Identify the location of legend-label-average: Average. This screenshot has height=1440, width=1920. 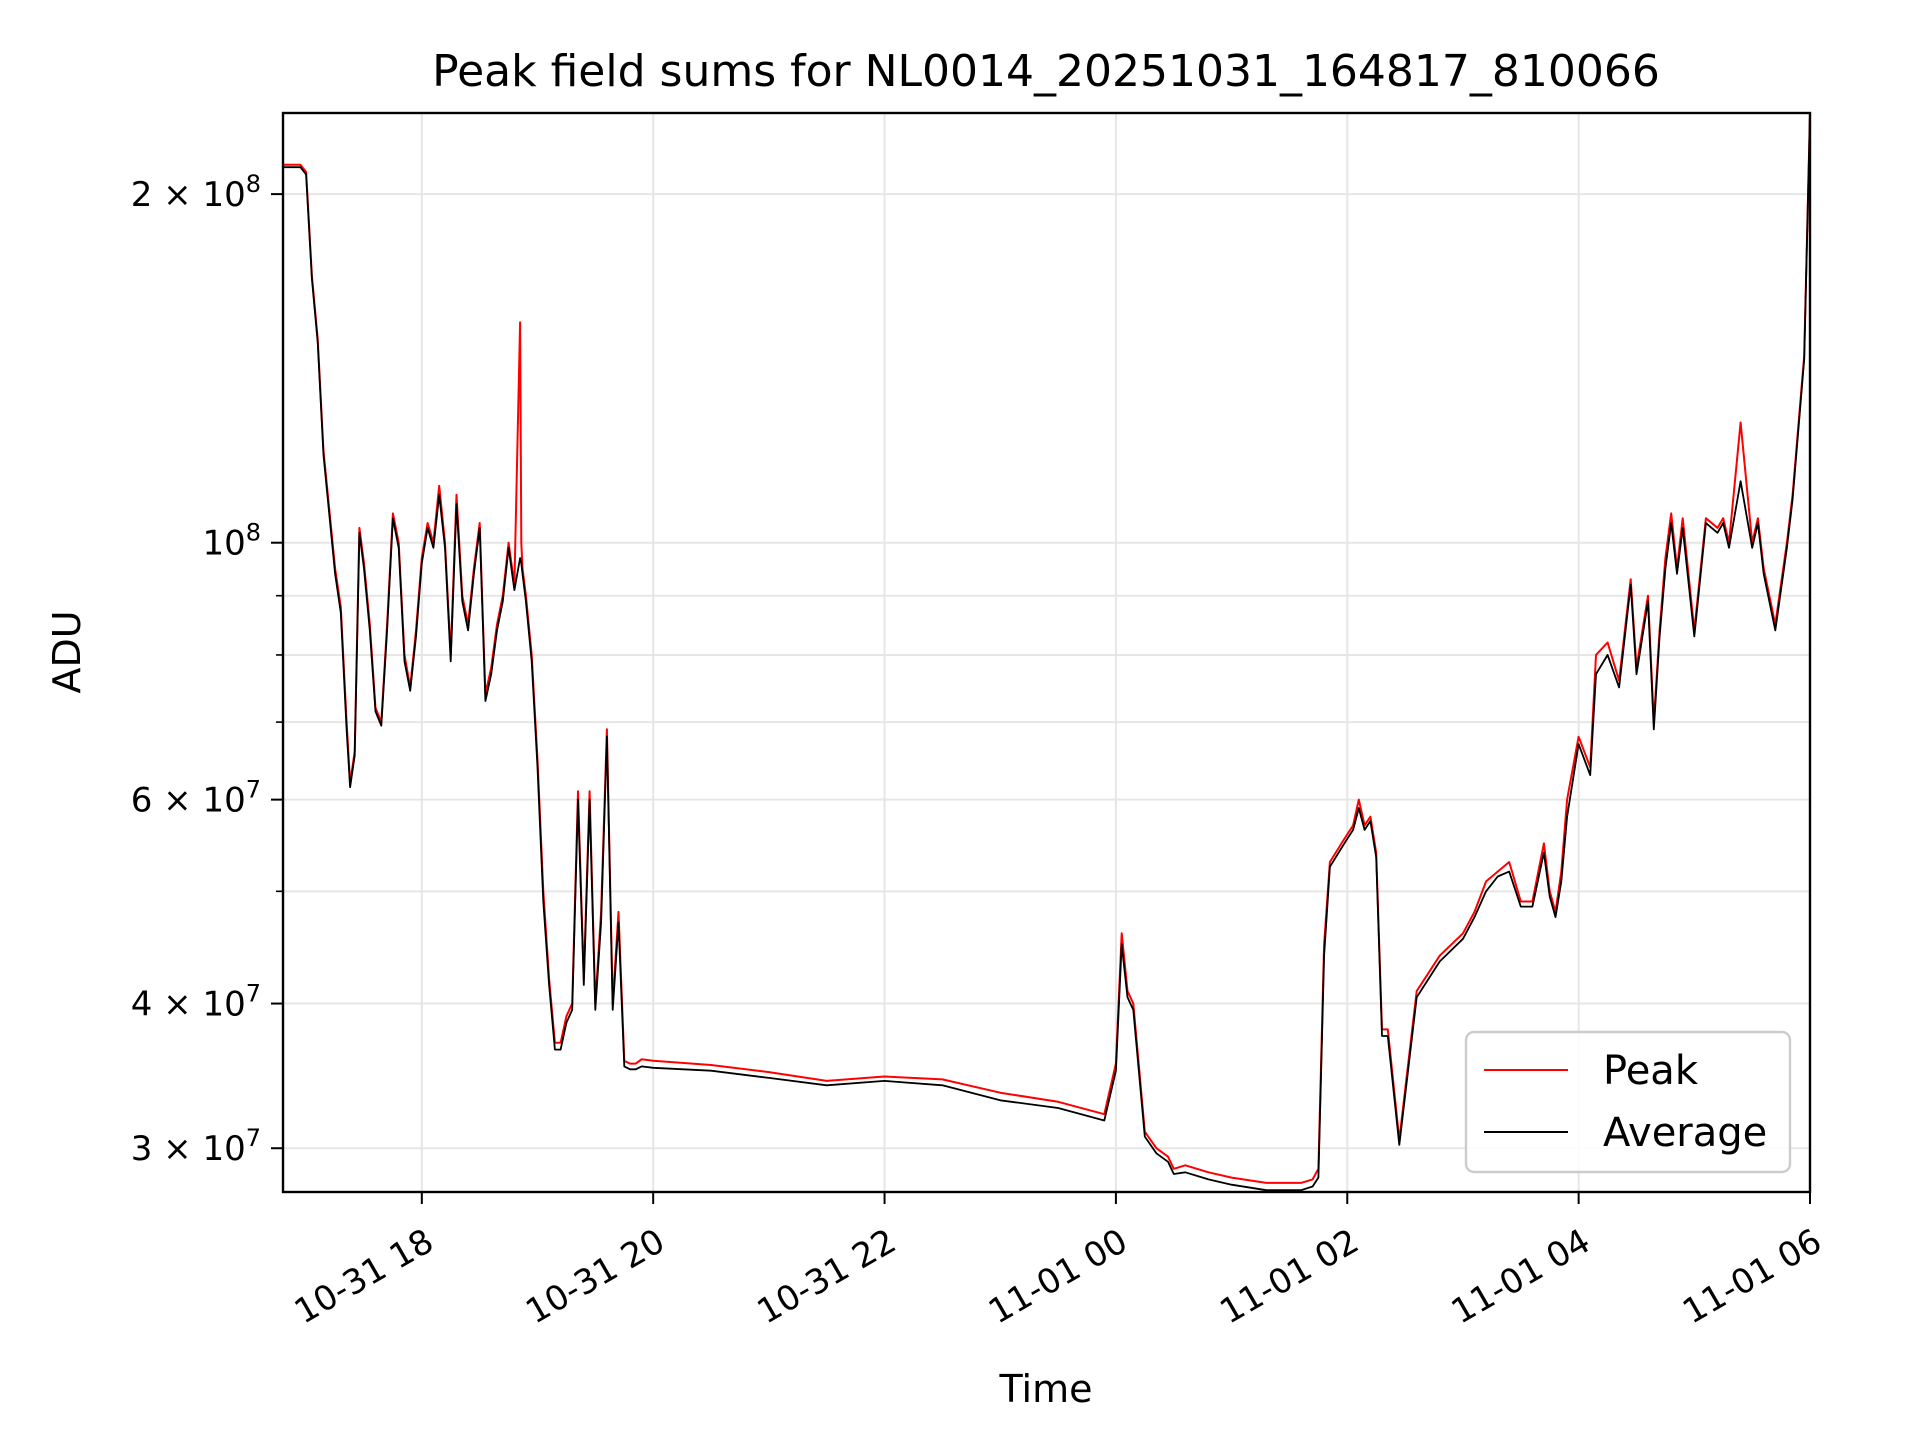
(1685, 1133).